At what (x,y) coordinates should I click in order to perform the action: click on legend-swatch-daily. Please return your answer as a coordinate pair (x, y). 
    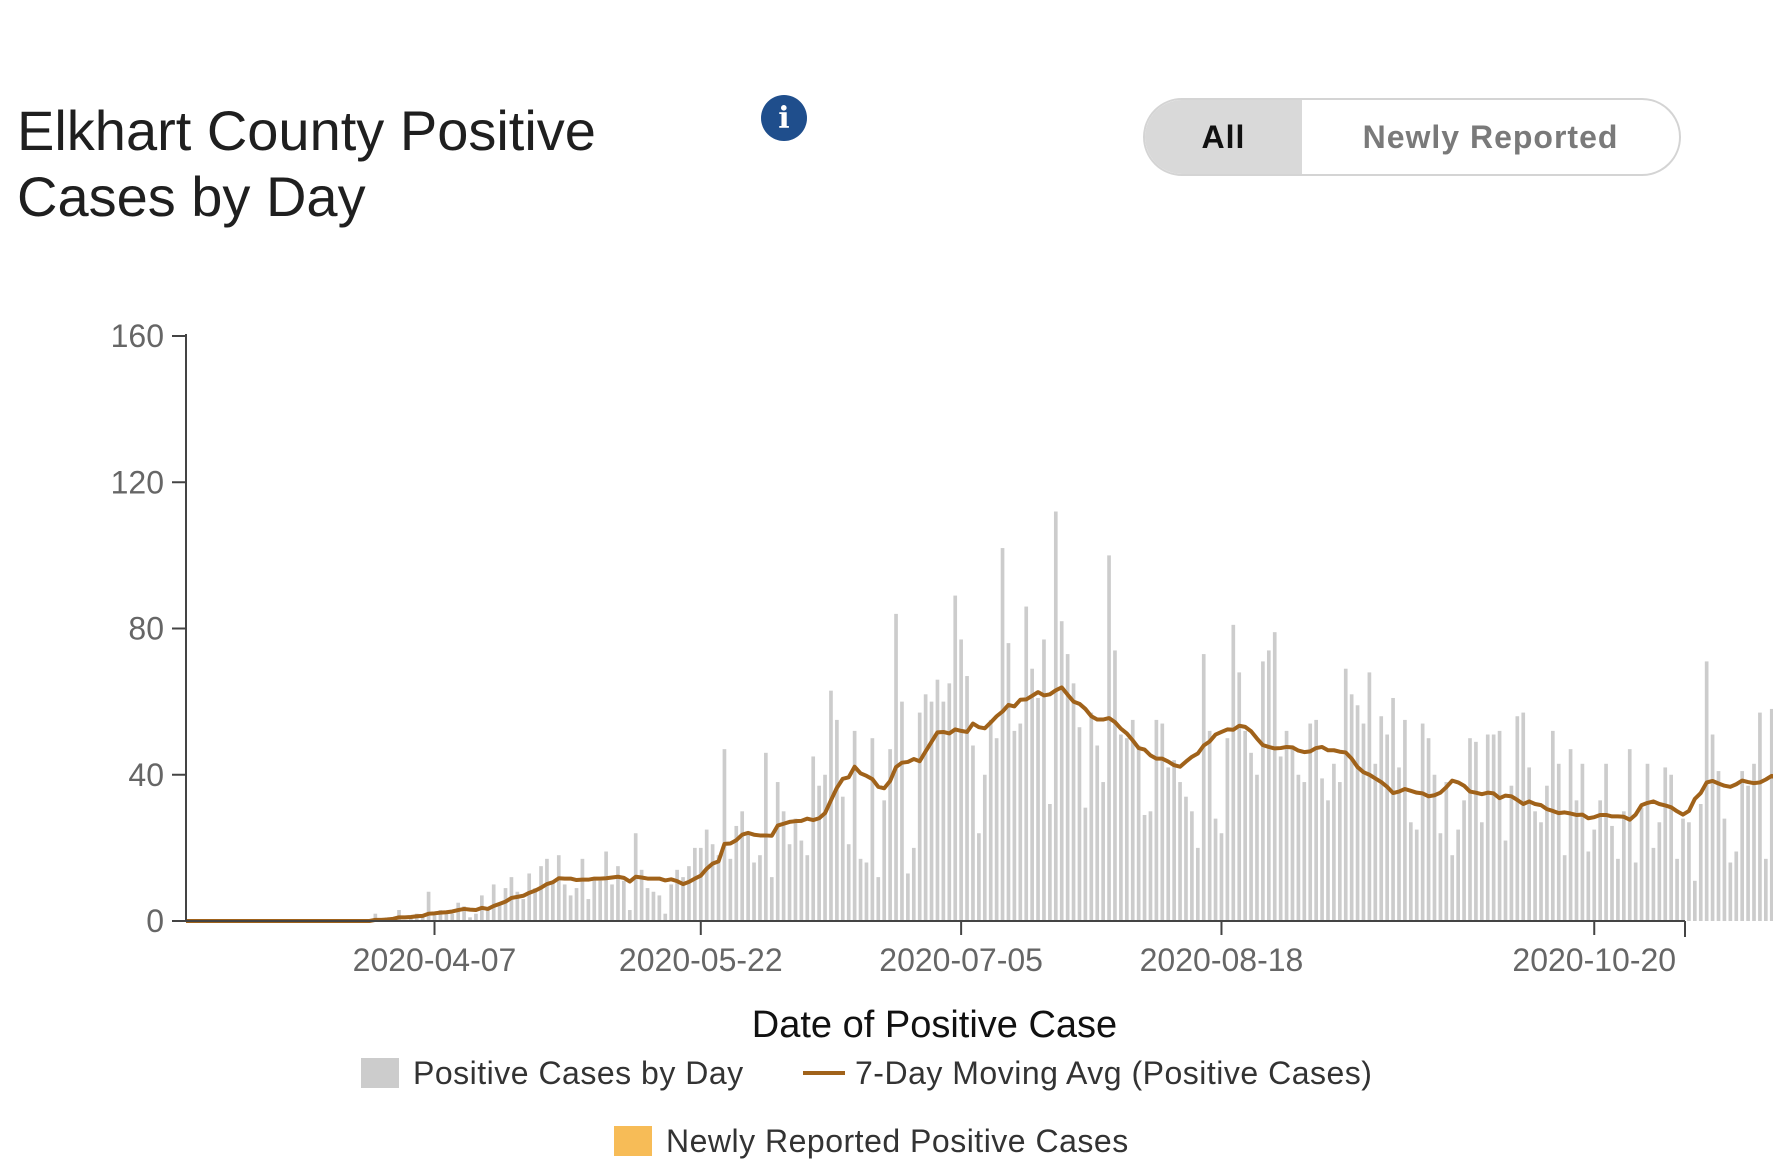
    Looking at the image, I should click on (380, 1073).